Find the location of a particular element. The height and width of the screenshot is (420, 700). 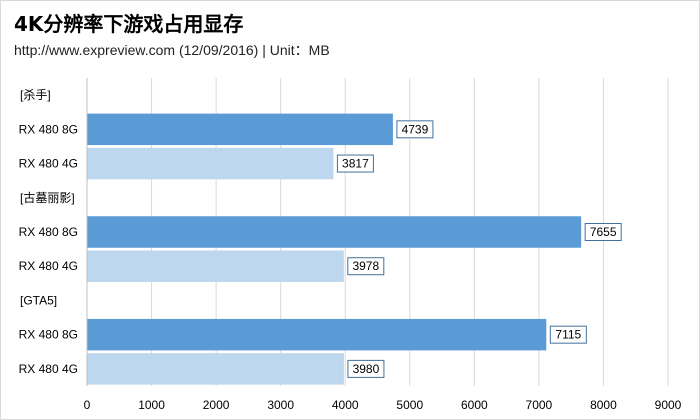

x-tick-label: 5000 is located at coordinates (409, 405).